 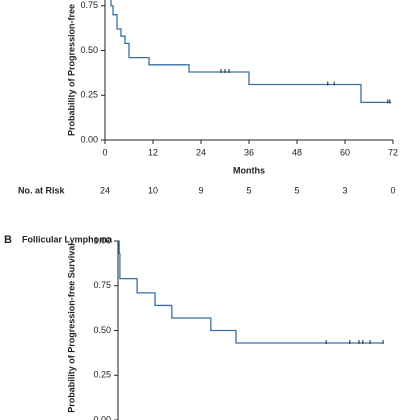 I want to click on x-tick-label: 36, so click(x=249, y=152).